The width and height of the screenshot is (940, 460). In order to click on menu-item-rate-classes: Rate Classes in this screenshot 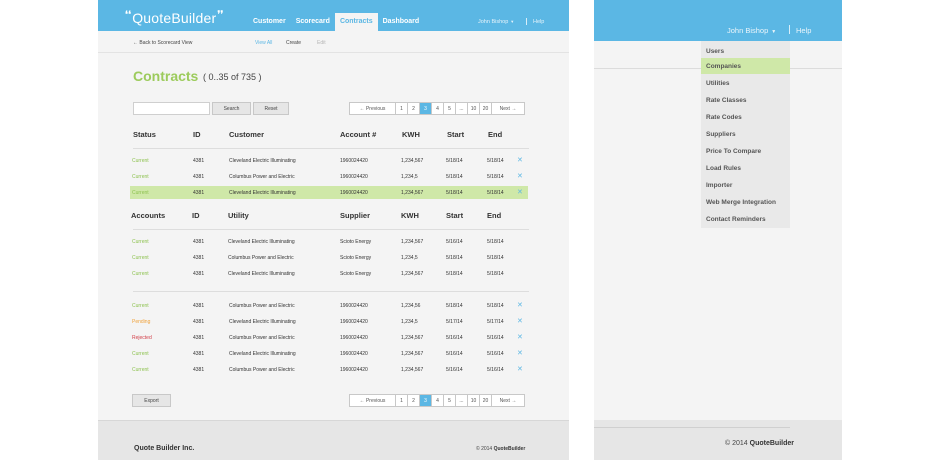, I will do `click(726, 100)`.